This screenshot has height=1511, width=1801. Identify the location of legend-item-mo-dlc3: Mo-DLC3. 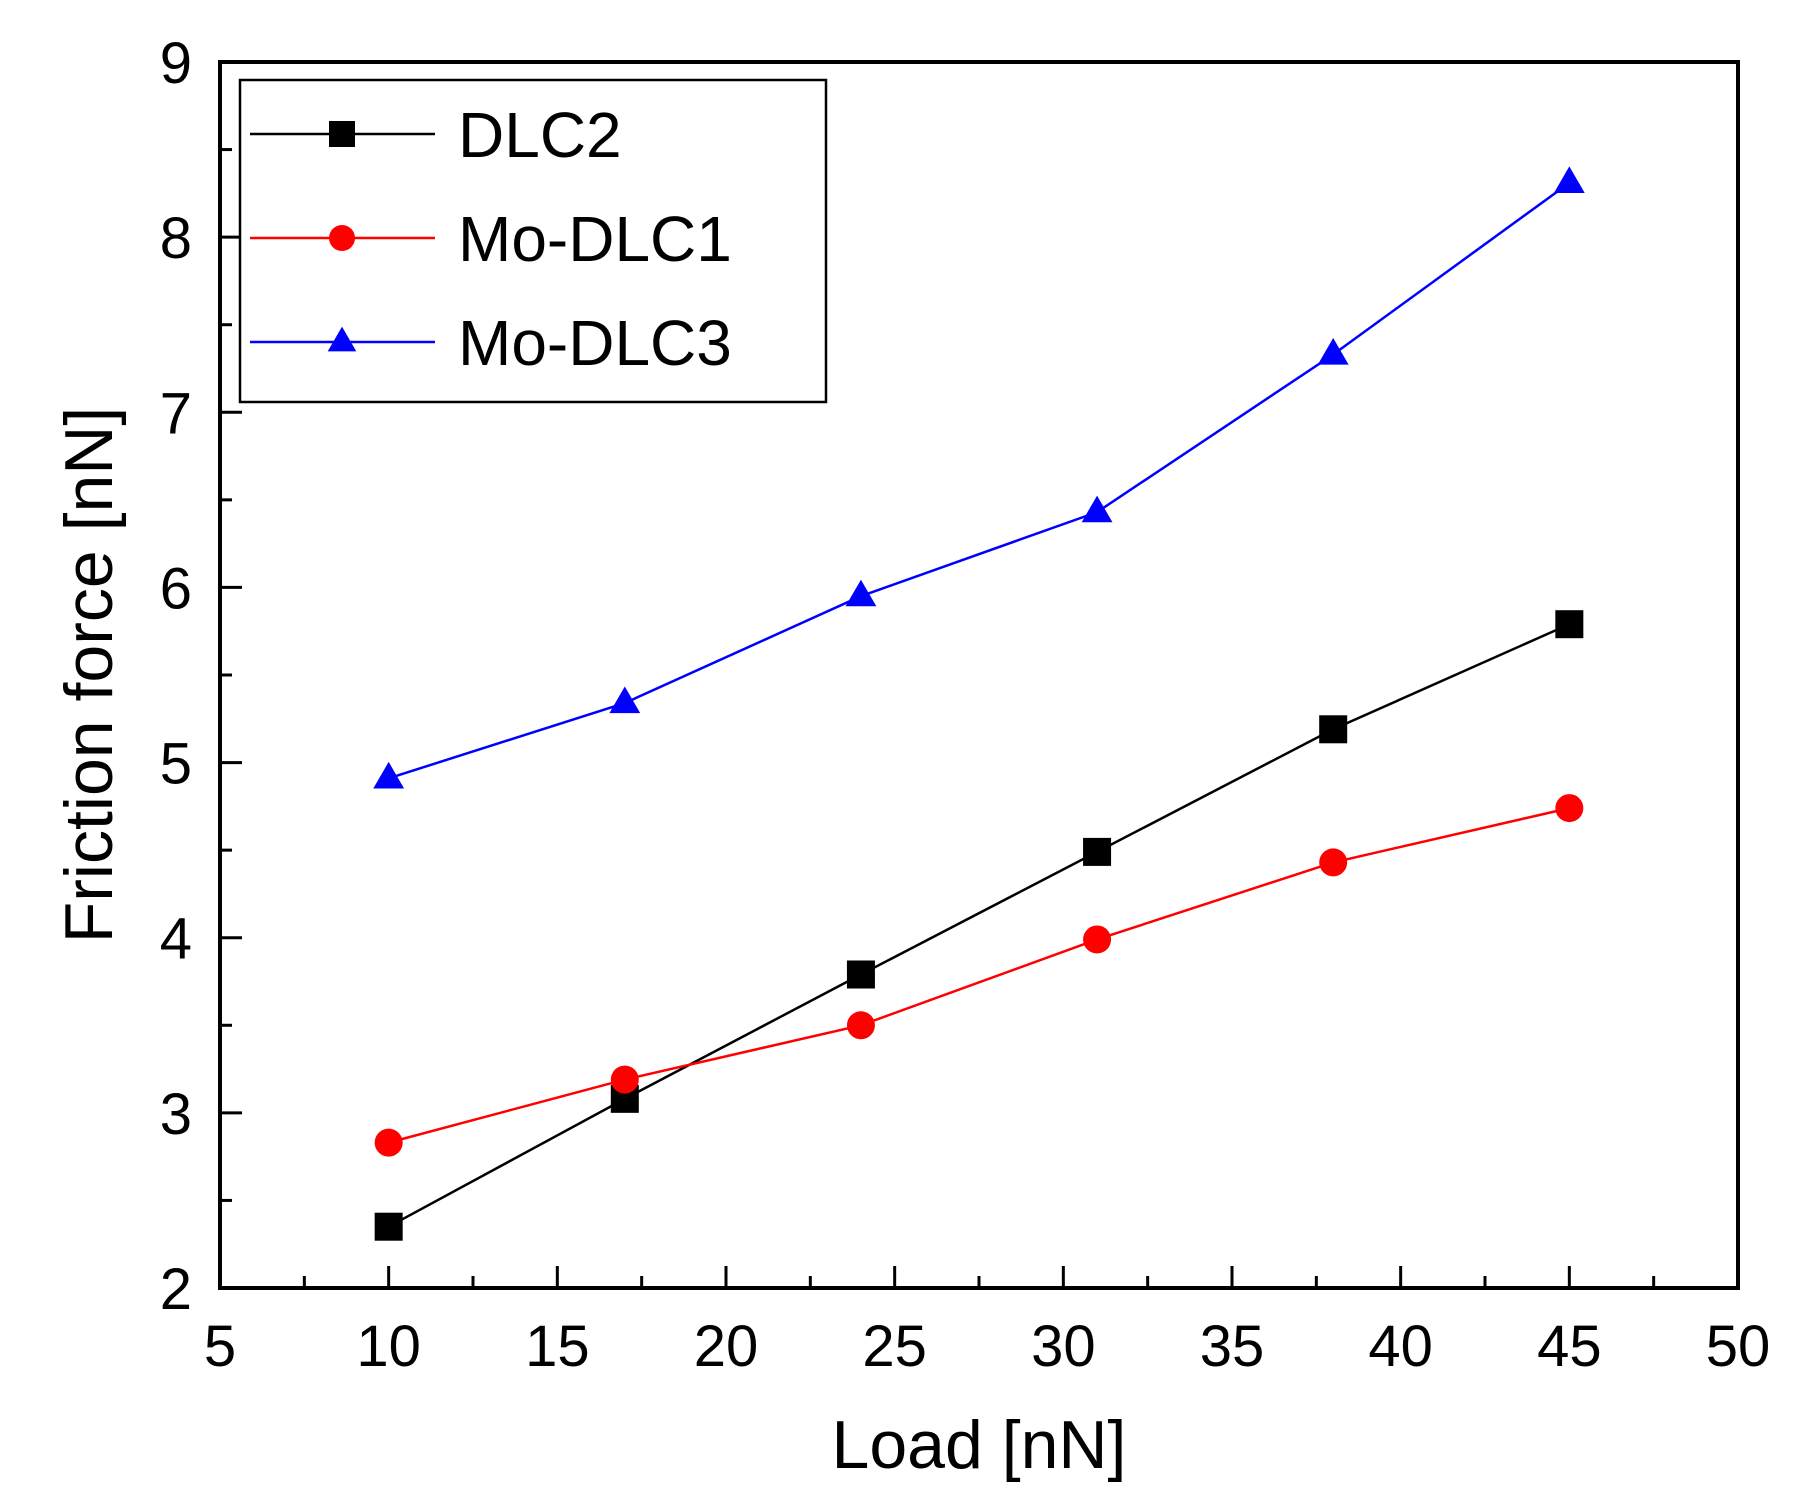
(491, 343).